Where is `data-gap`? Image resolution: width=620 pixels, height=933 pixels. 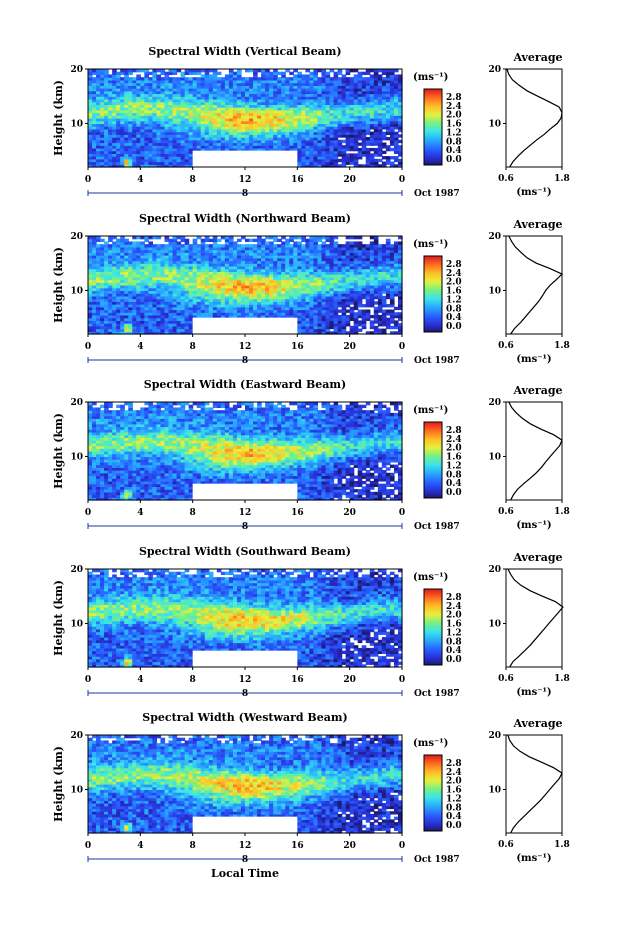 data-gap is located at coordinates (245, 159).